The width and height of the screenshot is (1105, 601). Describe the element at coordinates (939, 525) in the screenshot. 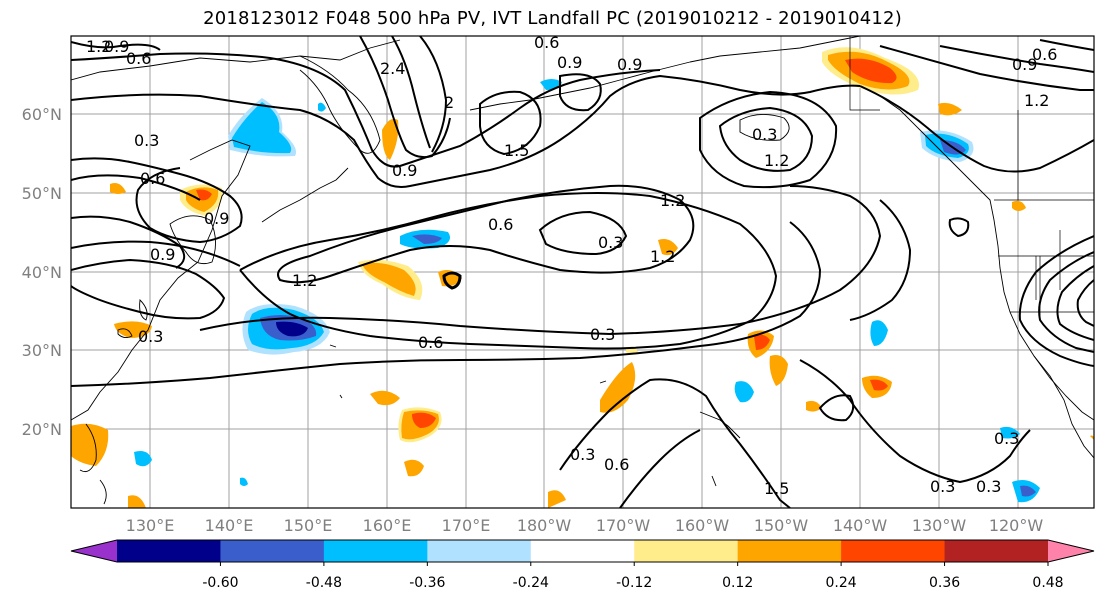

I see `lon-label: 130°W` at that location.